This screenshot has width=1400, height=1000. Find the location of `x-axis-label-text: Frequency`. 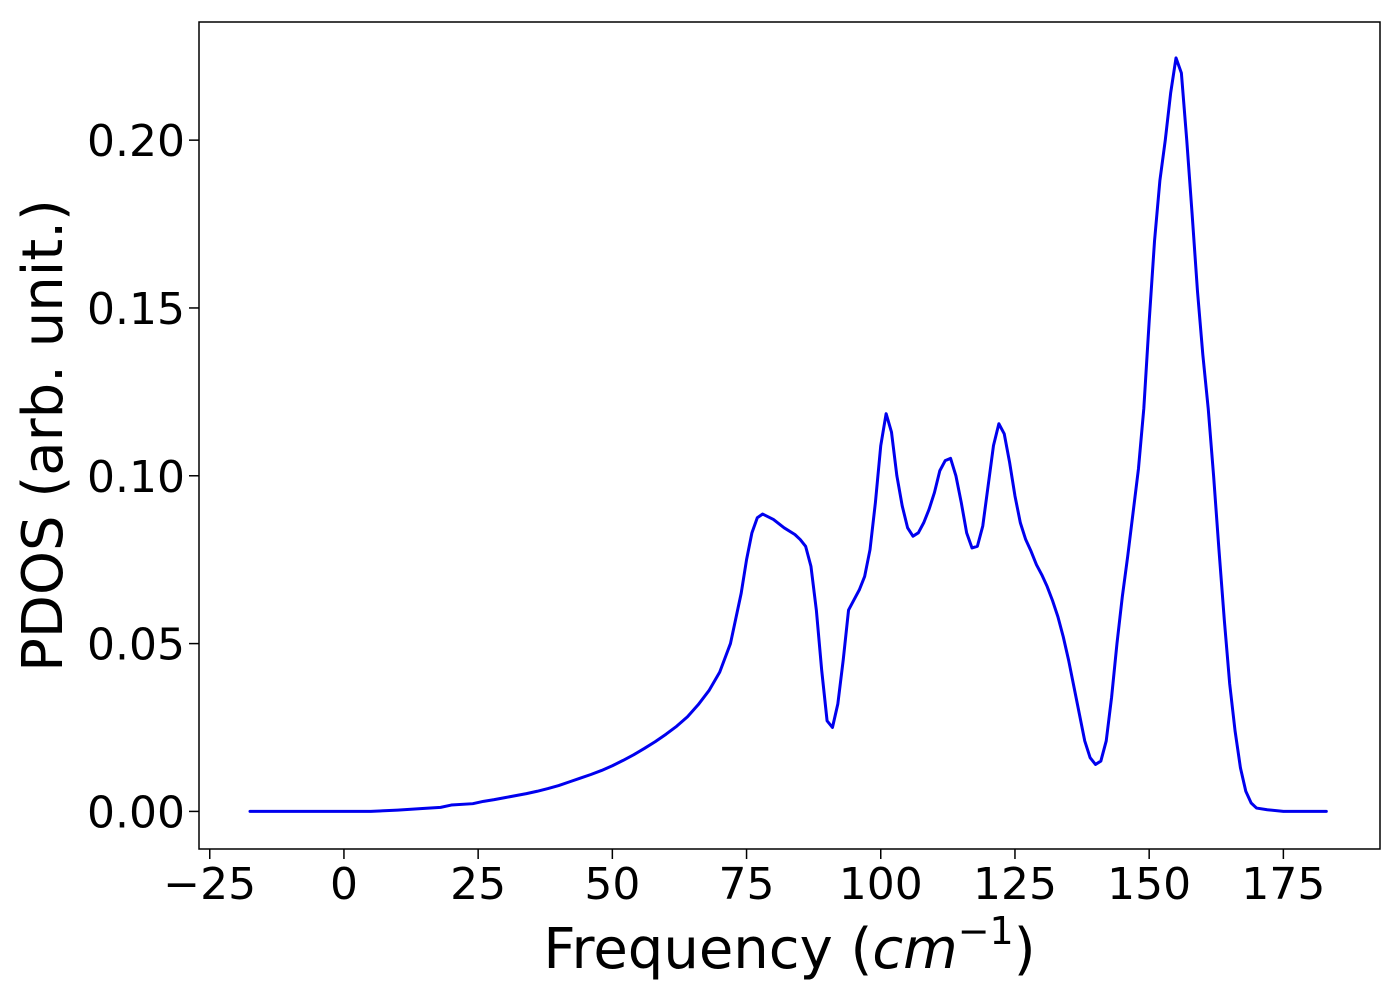

x-axis-label-text: Frequency is located at coordinates (687, 949).